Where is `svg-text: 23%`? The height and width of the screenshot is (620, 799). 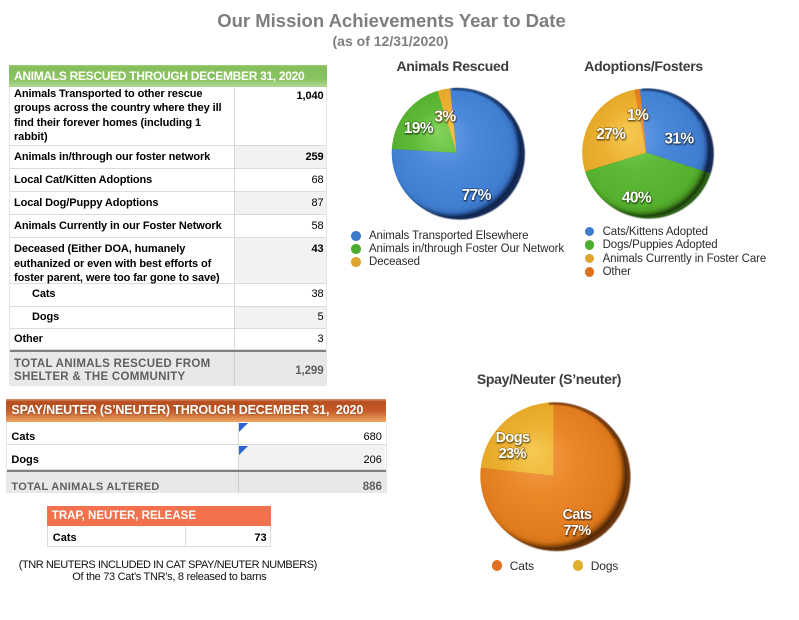 svg-text: 23% is located at coordinates (513, 454).